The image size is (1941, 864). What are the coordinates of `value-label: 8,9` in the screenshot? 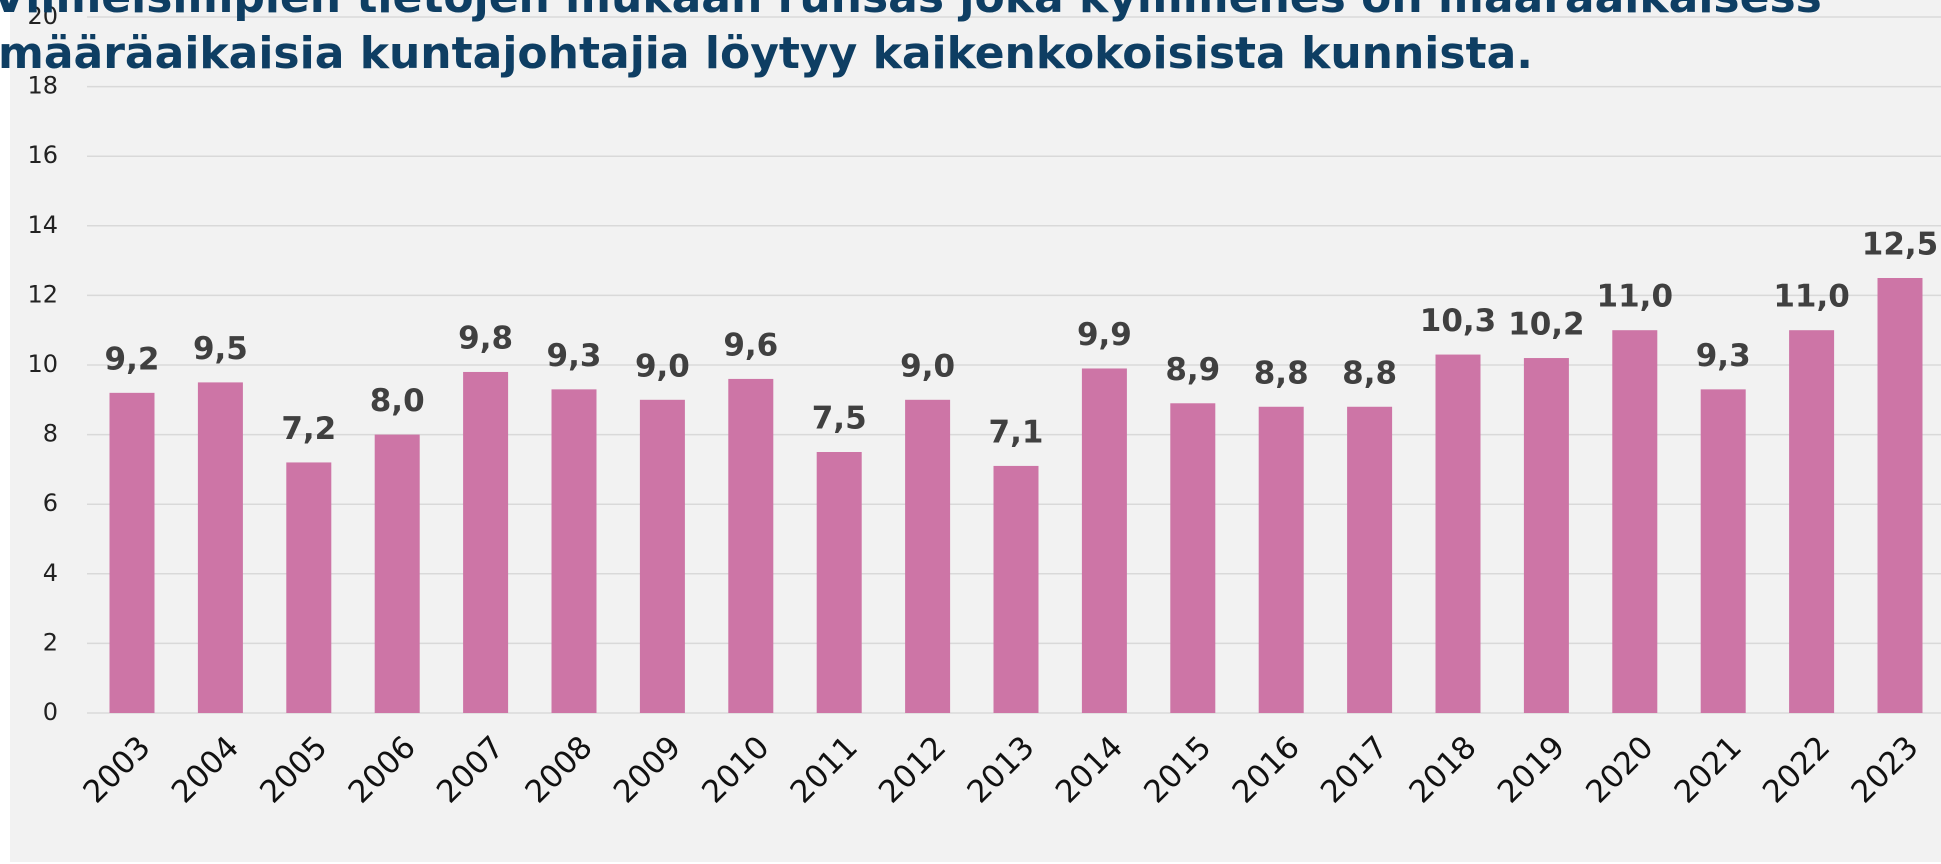 It's located at (1192, 370).